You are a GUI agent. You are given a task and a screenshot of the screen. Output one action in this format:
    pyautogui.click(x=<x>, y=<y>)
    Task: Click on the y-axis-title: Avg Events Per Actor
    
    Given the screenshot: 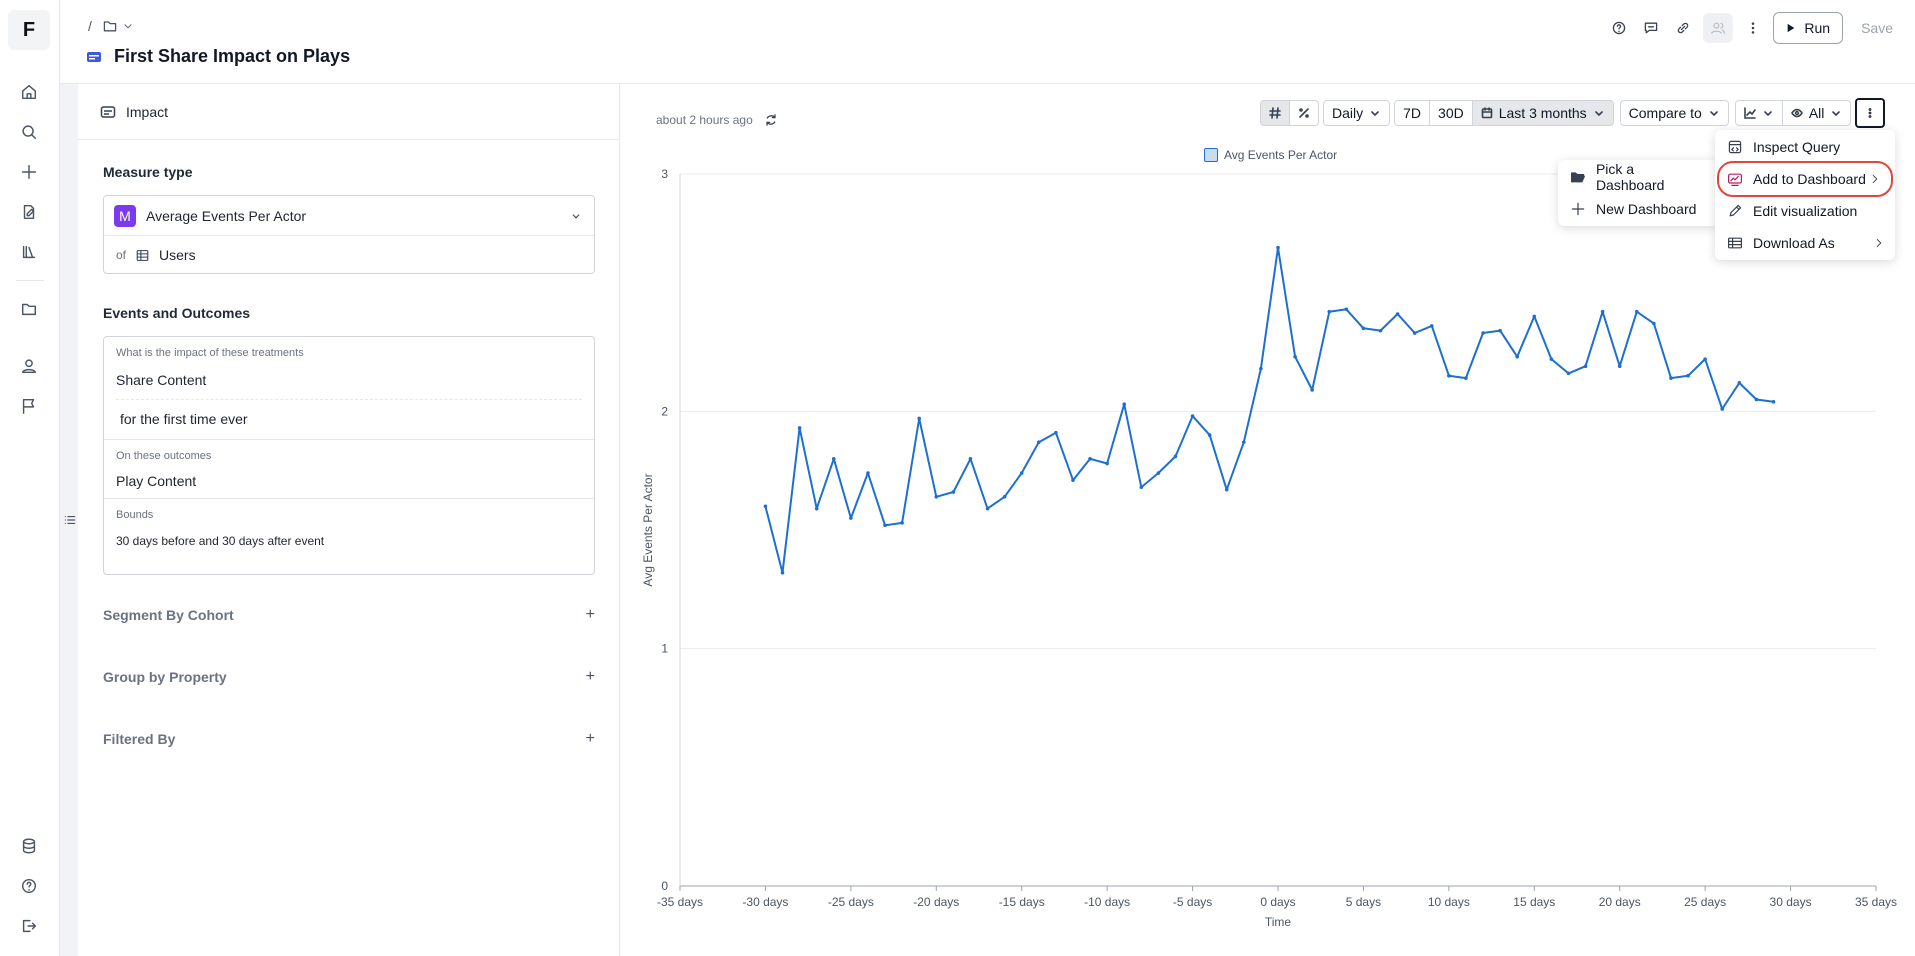 What is the action you would take?
    pyautogui.click(x=648, y=529)
    